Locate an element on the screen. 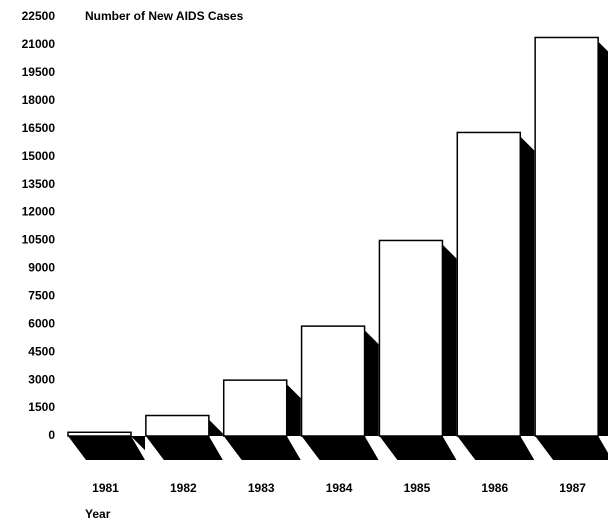  y-tick-label: 7500 is located at coordinates (41, 296).